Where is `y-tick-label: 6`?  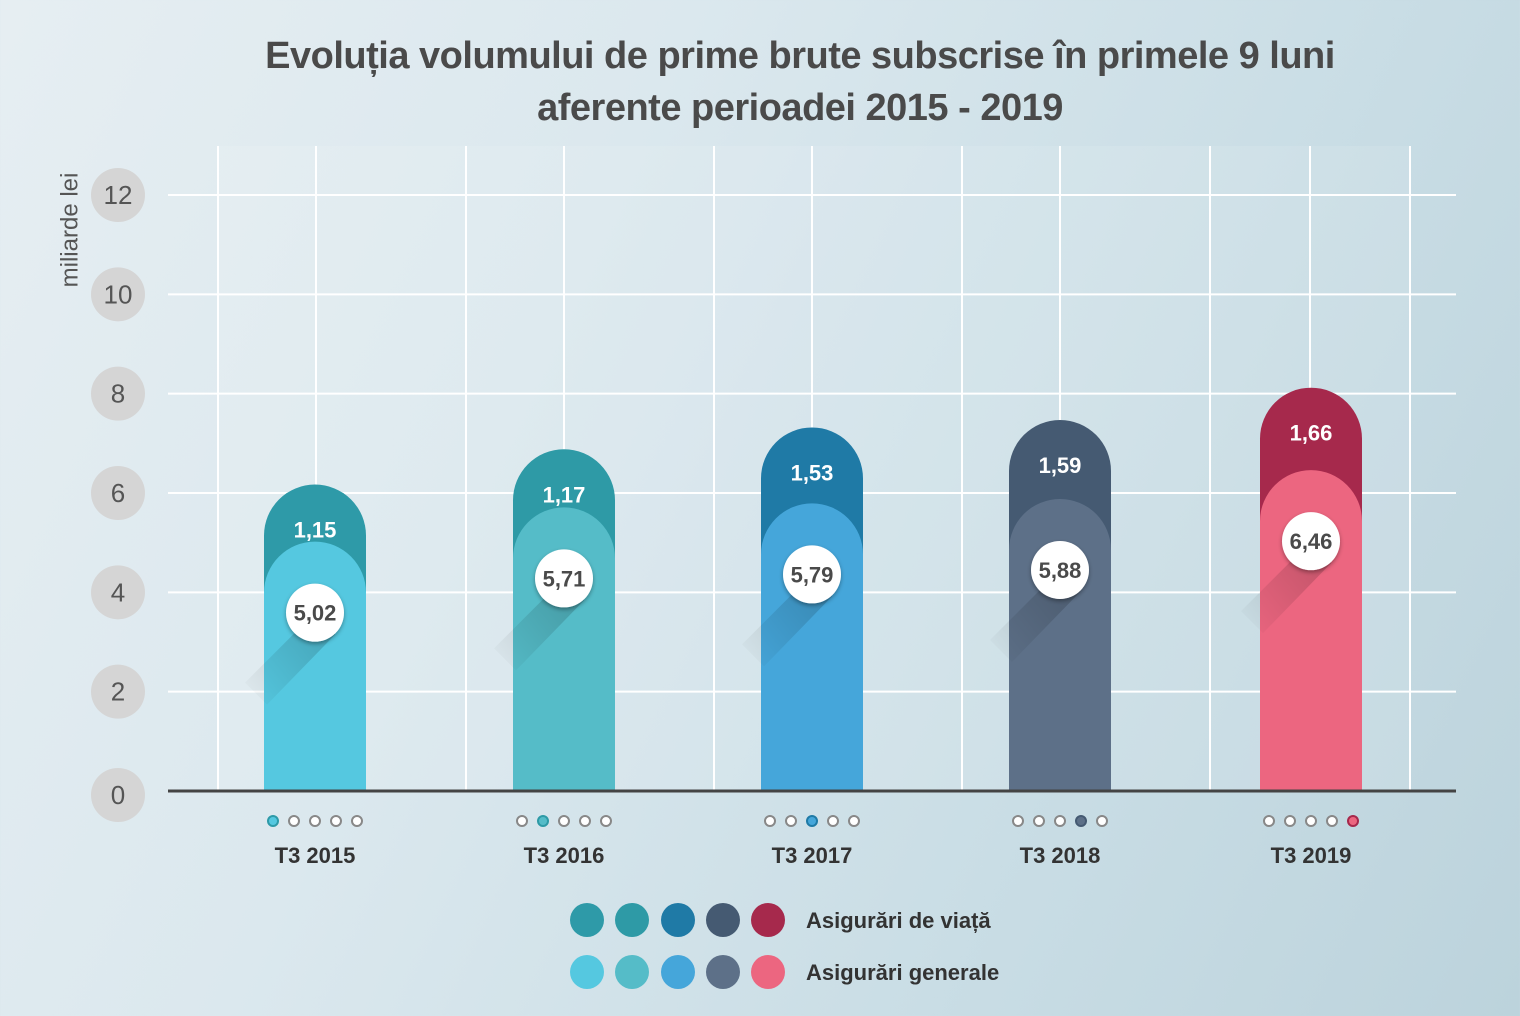
y-tick-label: 6 is located at coordinates (118, 493).